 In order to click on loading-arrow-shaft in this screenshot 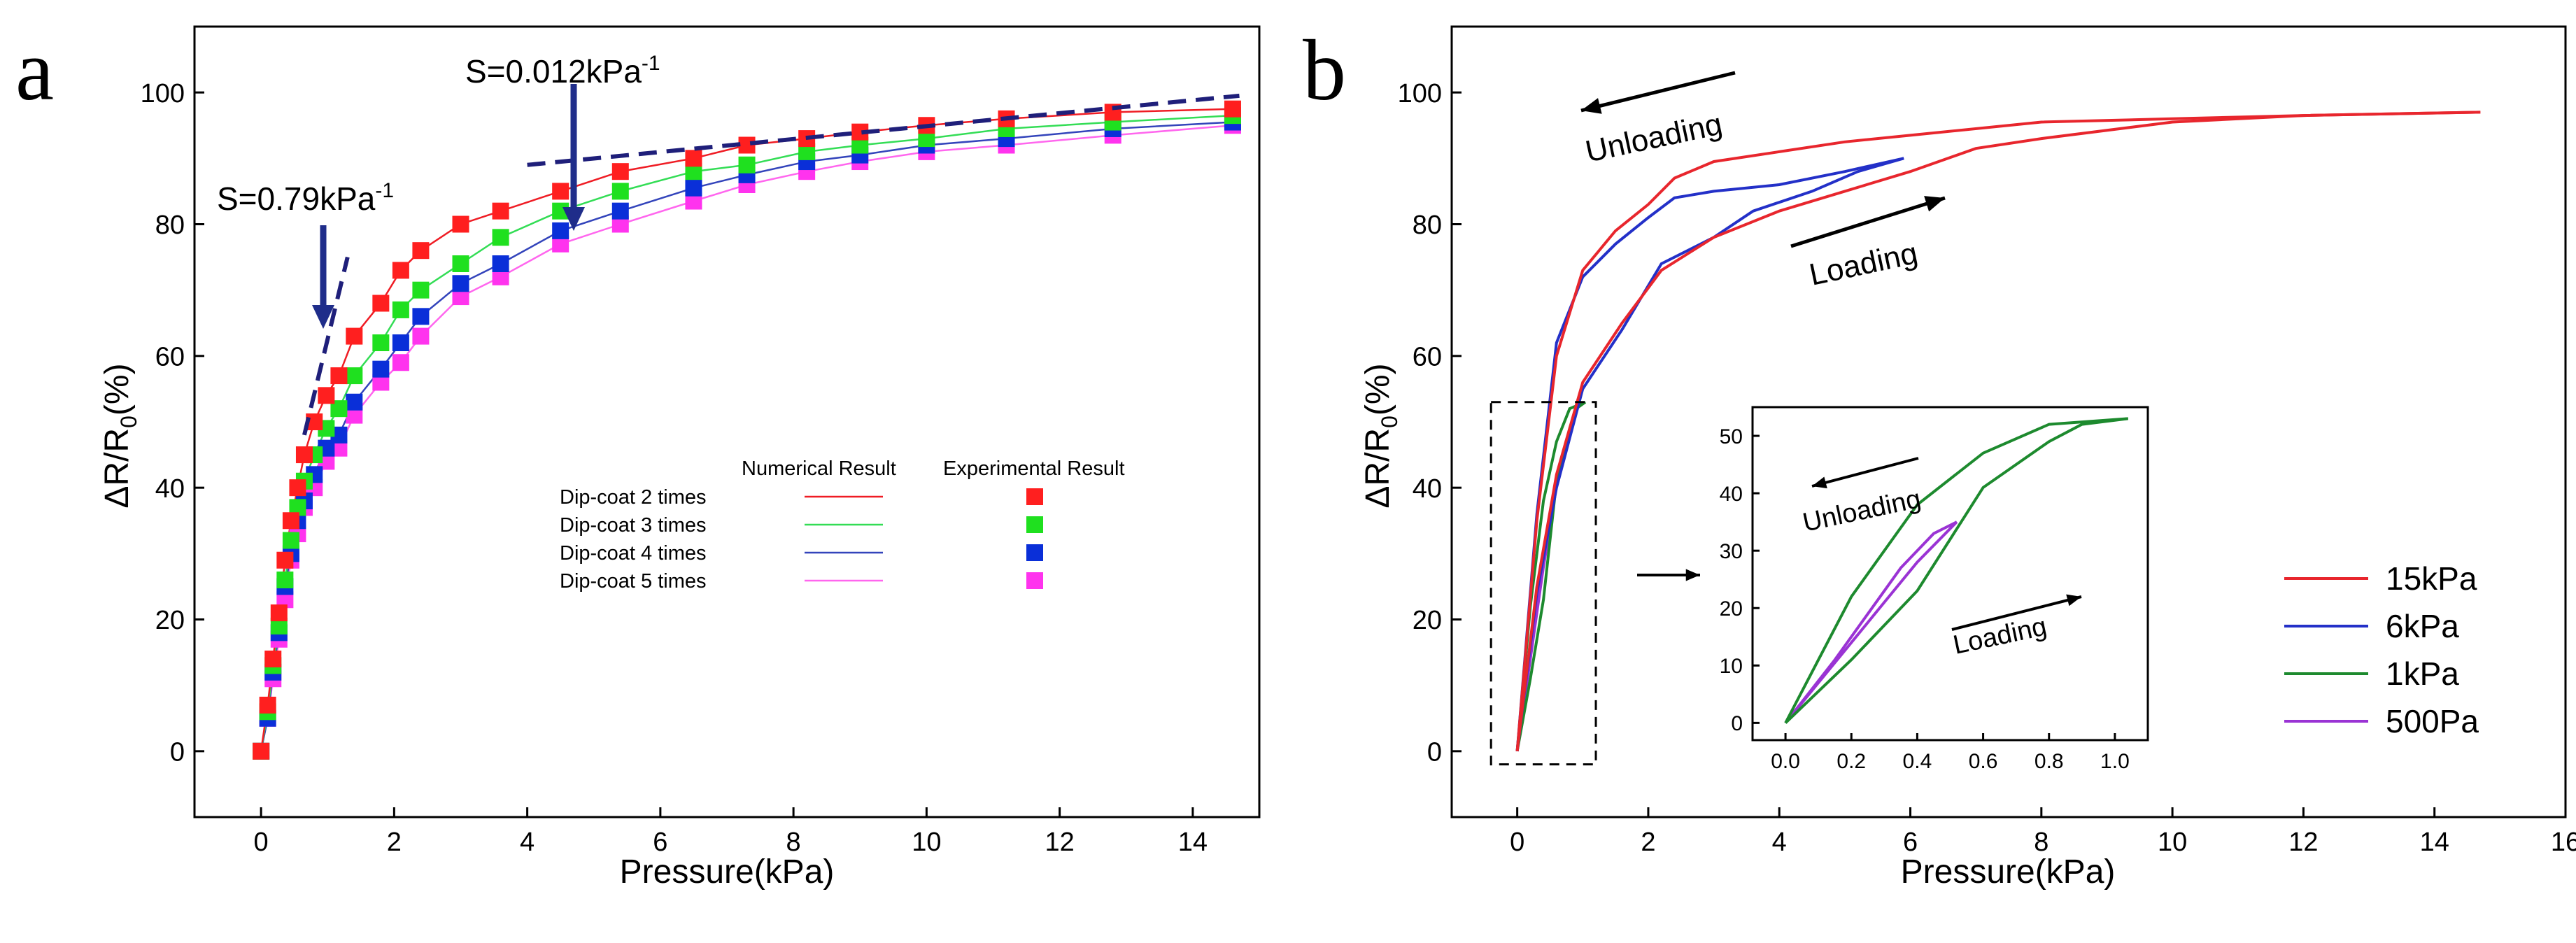, I will do `click(1868, 222)`.